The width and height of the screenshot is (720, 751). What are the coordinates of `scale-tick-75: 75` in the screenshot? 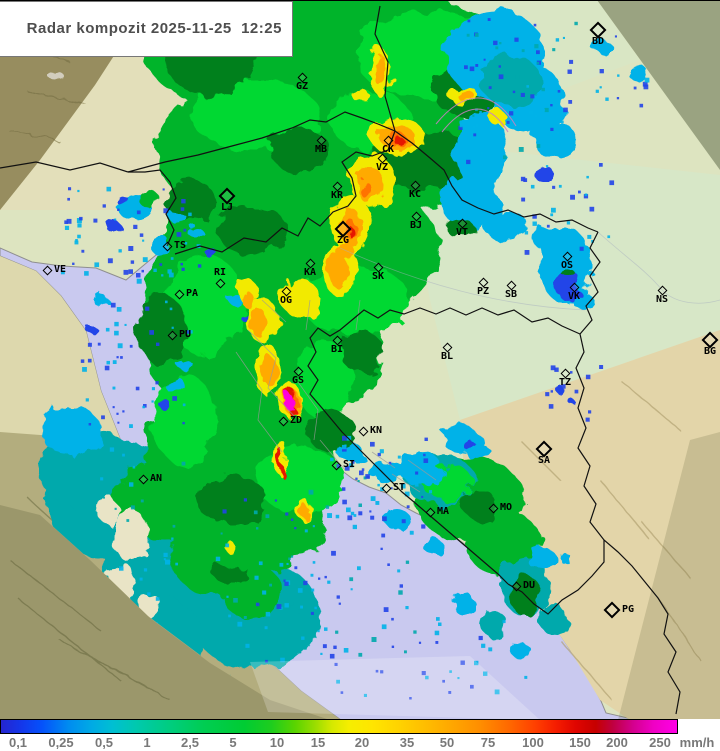 It's located at (488, 742).